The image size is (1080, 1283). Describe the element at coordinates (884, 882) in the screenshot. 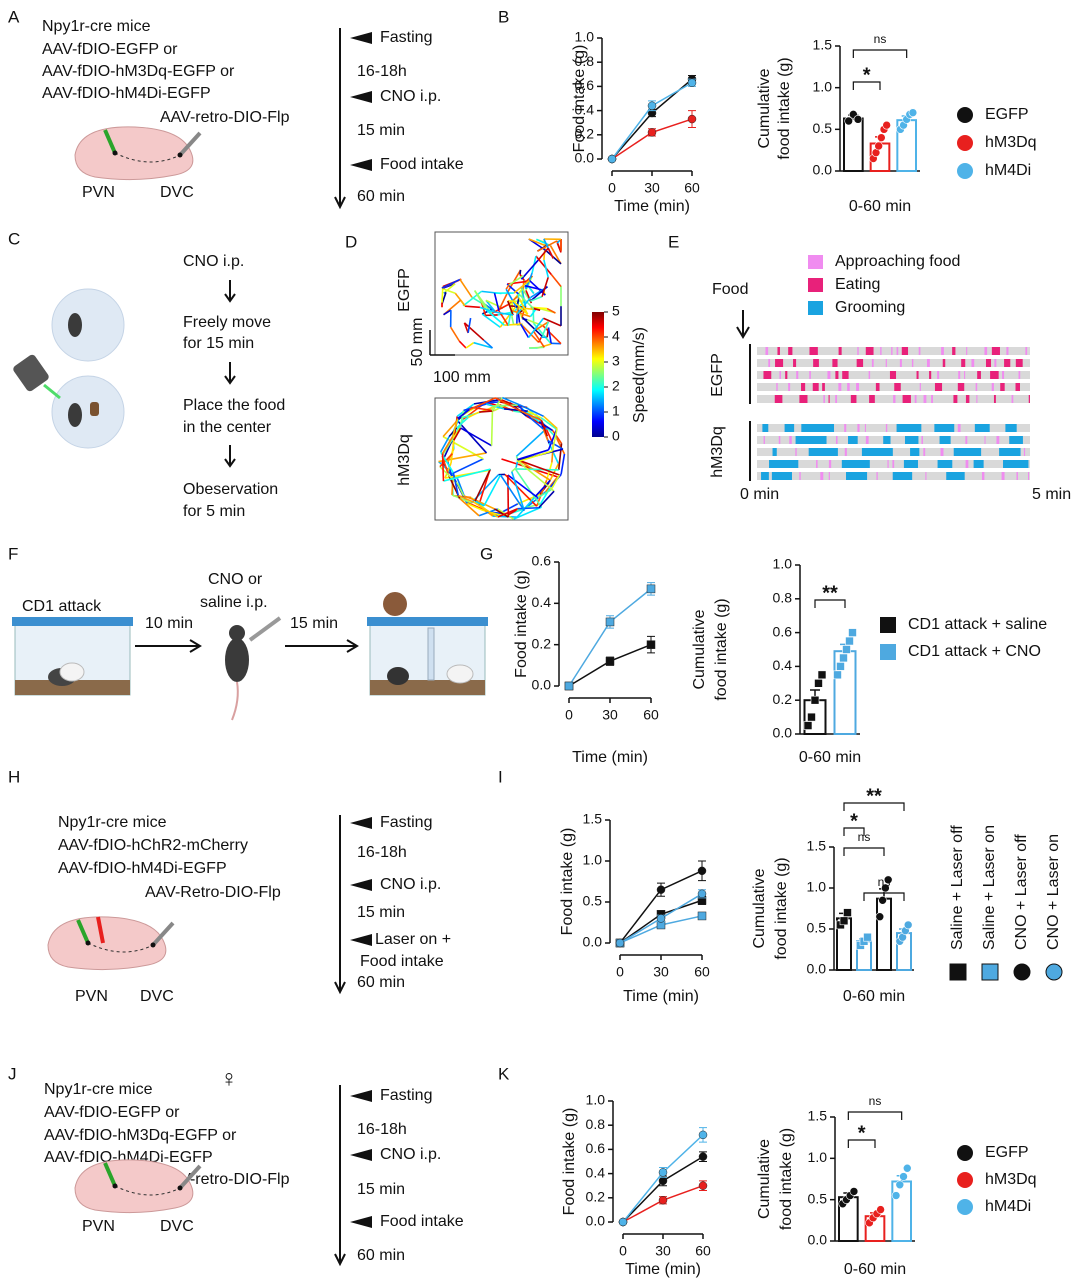

I see `significance-label: ns` at that location.